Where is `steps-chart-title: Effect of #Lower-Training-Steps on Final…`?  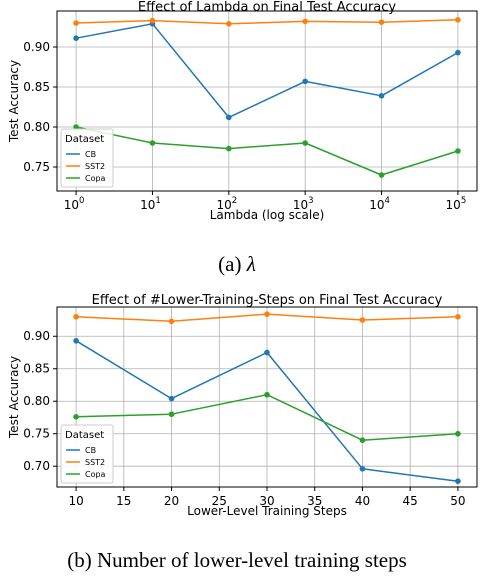
steps-chart-title: Effect of #Lower-Training-Steps on Final… is located at coordinates (267, 300).